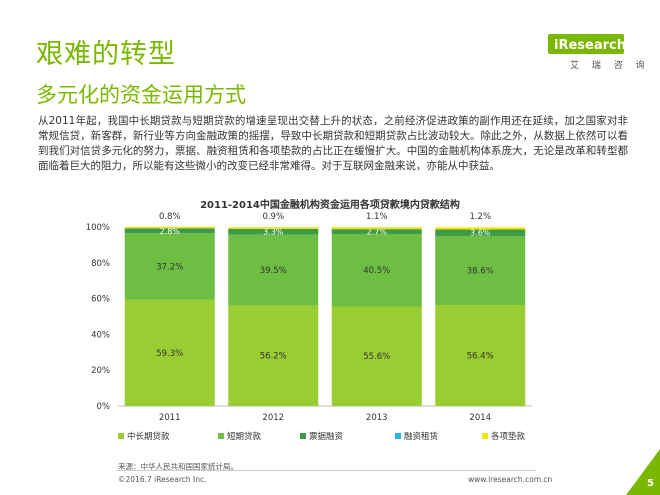  I want to click on y-tick-label: 20%, so click(100, 371).